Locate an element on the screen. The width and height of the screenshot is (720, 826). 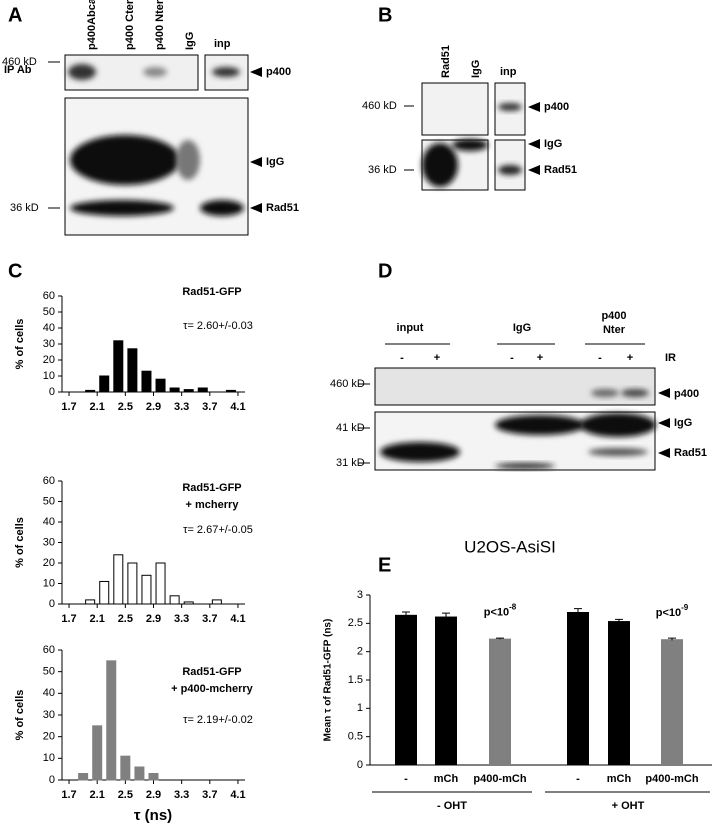
x-tick-label: 2.9 is located at coordinates (153, 795).